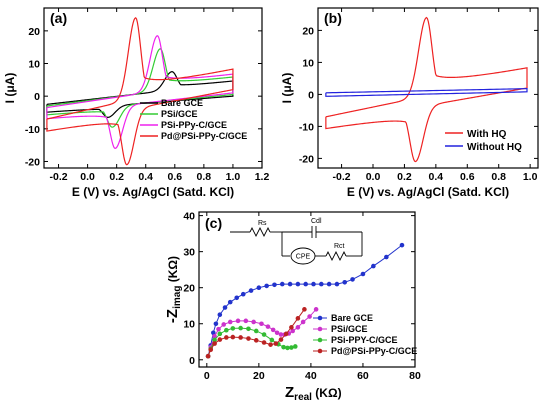 The image size is (550, 409). What do you see at coordinates (333, 18) in the screenshot?
I see `panel-label: (b)` at bounding box center [333, 18].